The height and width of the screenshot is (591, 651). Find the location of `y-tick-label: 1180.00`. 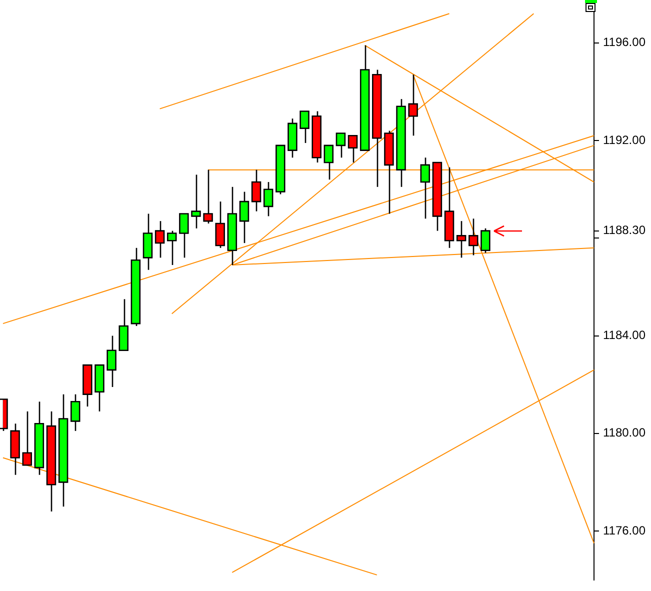

y-tick-label: 1180.00 is located at coordinates (624, 433).